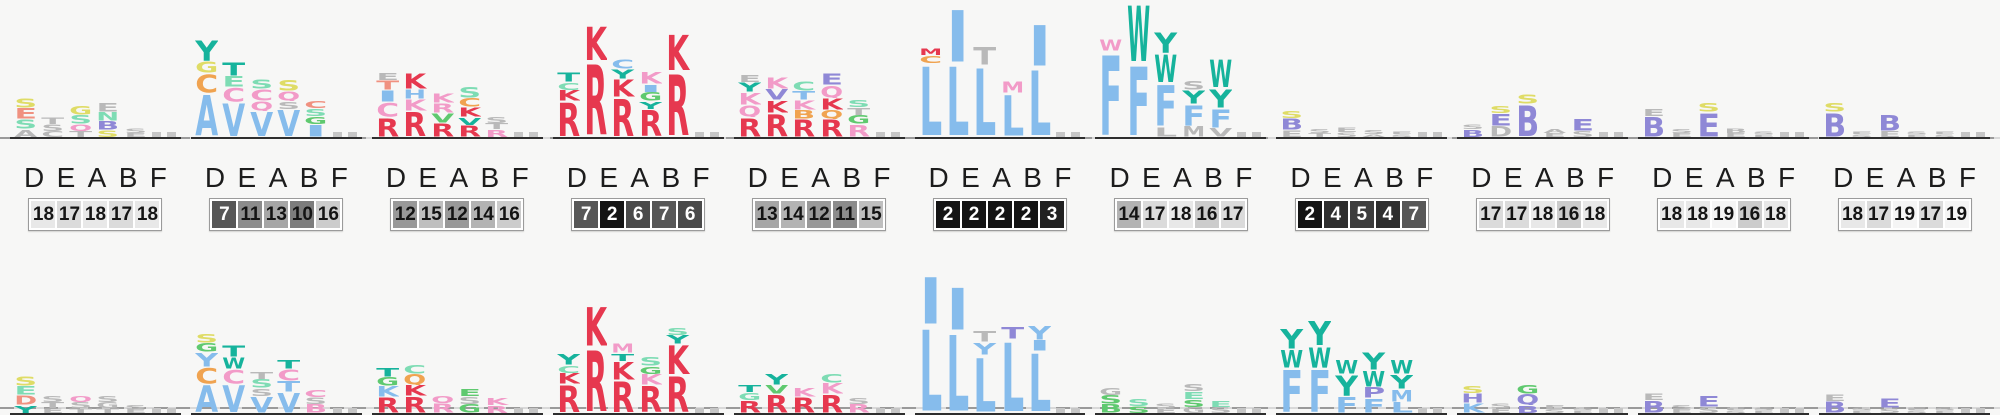 This screenshot has width=2000, height=415. What do you see at coordinates (930, 369) in the screenshot?
I see `logo-letter-L: L` at bounding box center [930, 369].